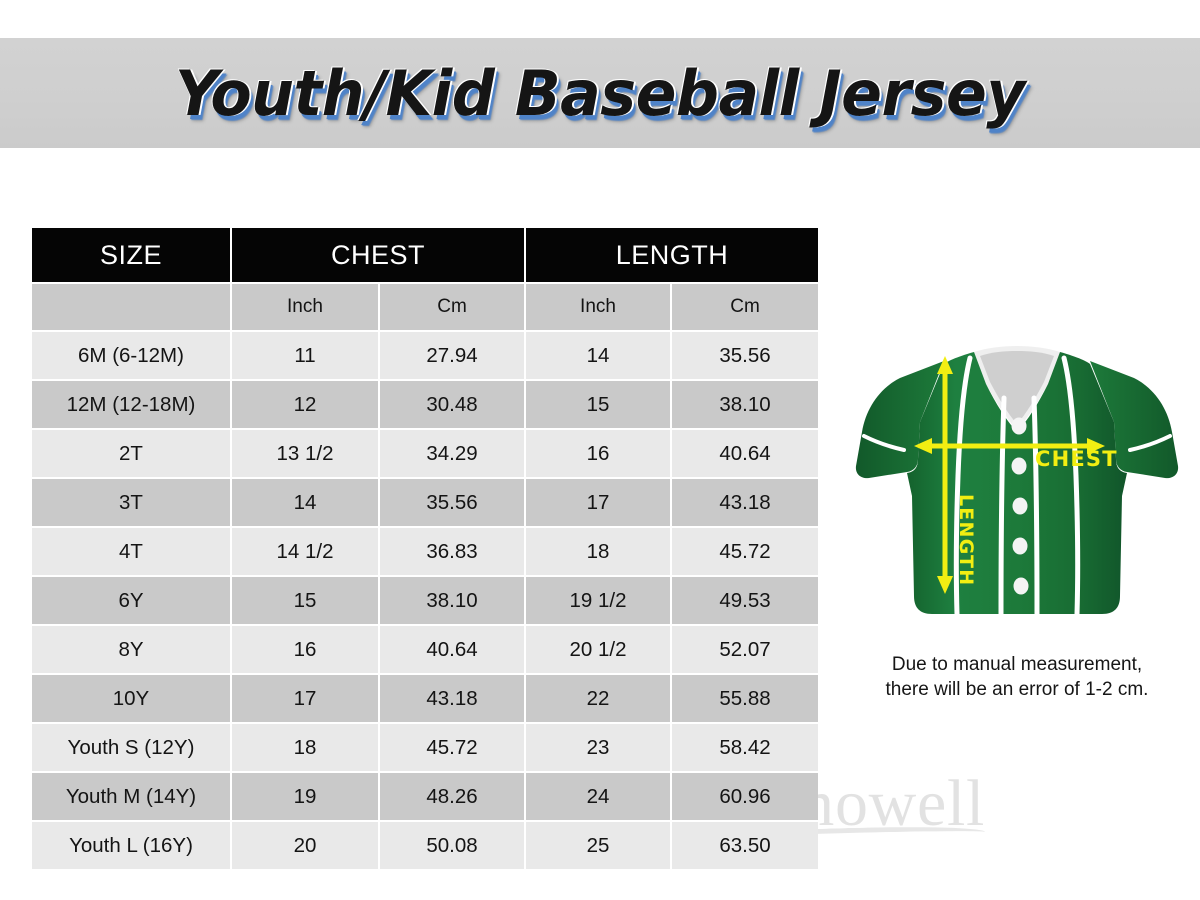 This screenshot has width=1200, height=900. What do you see at coordinates (599, 846) in the screenshot?
I see `cell-length-inch: 25` at bounding box center [599, 846].